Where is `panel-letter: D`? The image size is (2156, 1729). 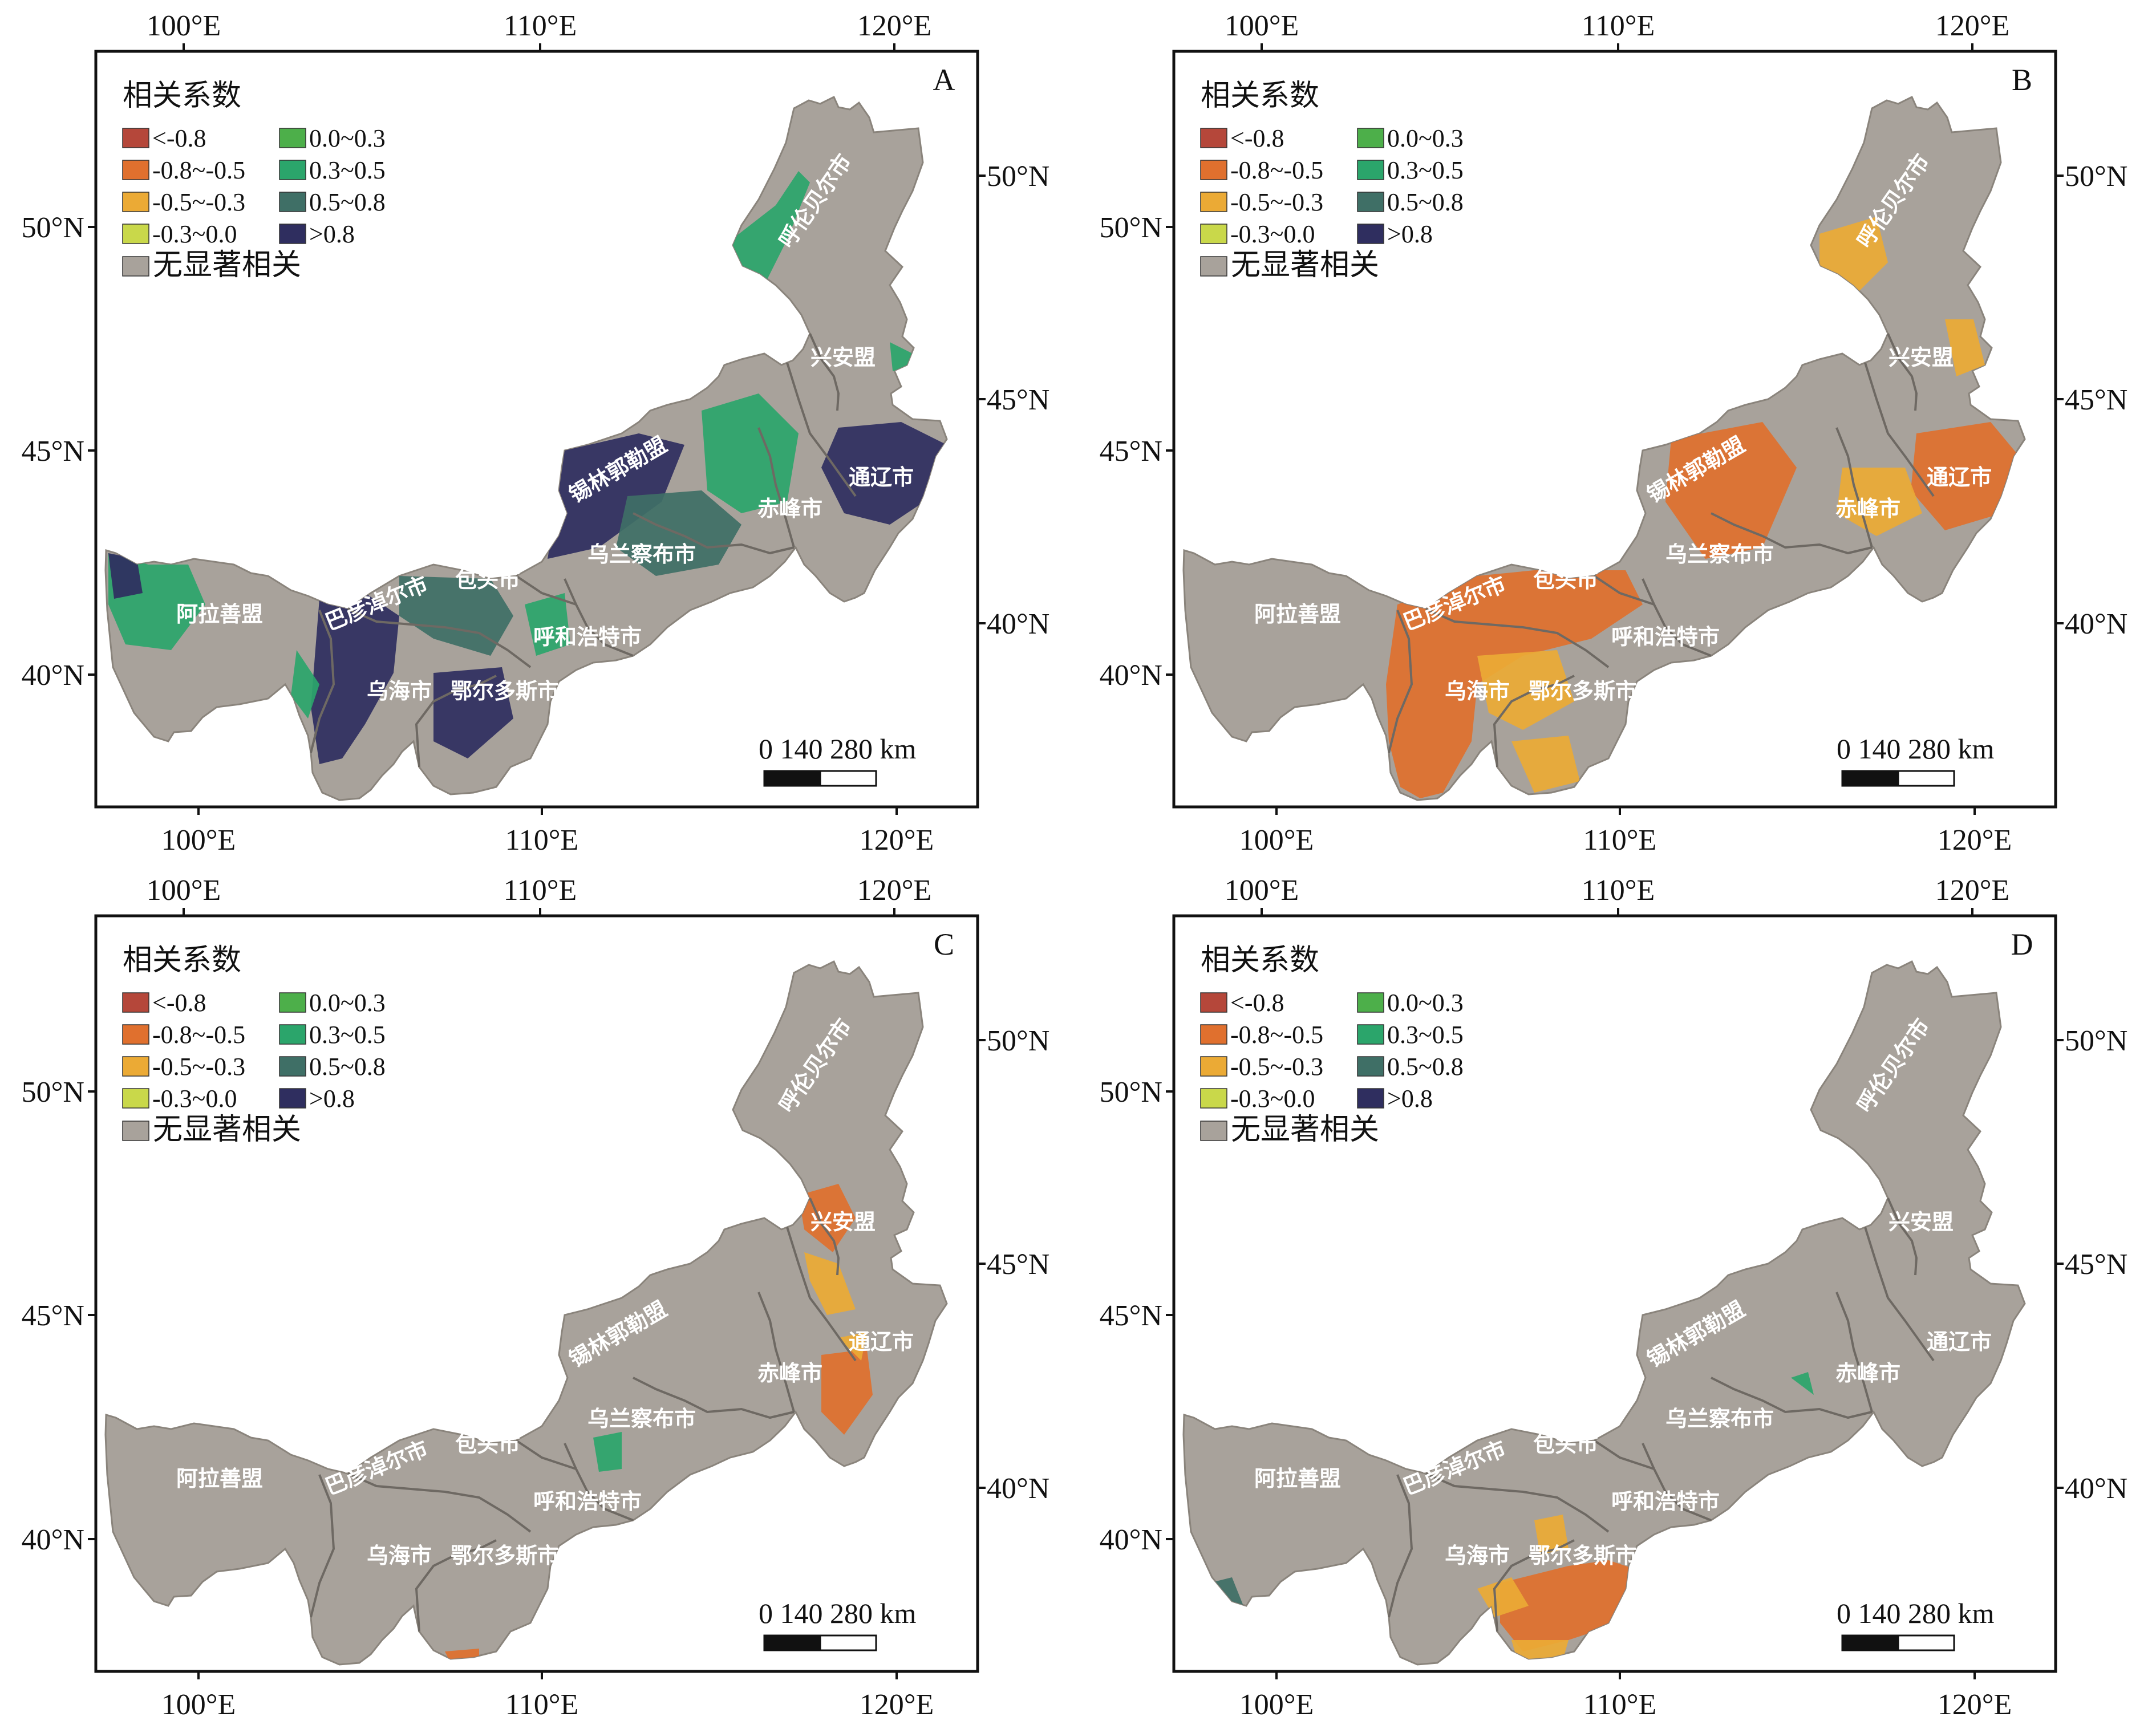
panel-letter: D is located at coordinates (2022, 944).